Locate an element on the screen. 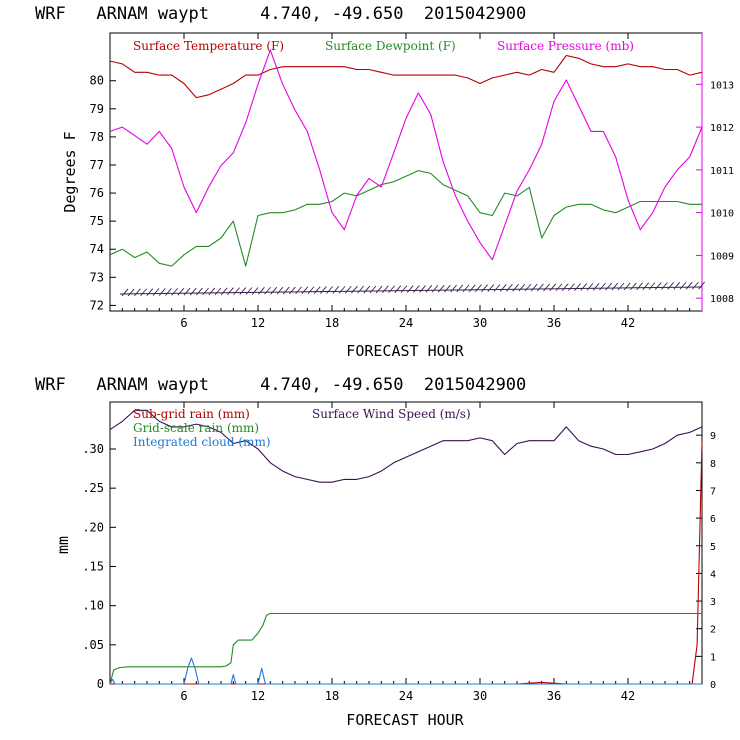  x-tick-label: 24 is located at coordinates (406, 696).